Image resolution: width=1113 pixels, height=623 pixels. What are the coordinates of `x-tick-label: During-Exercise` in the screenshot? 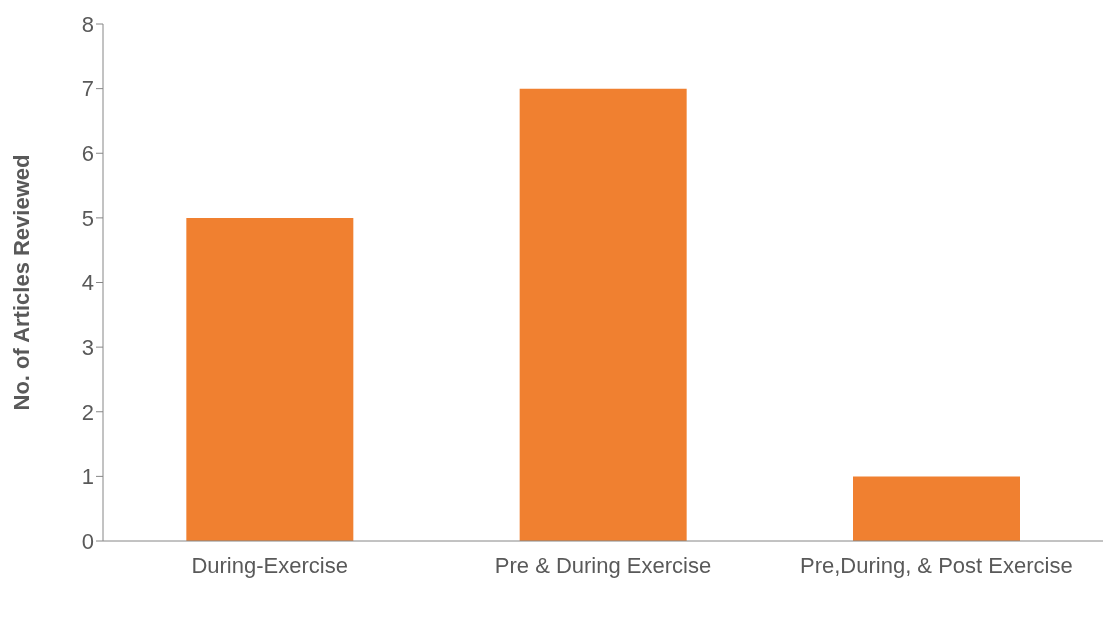 It's located at (269, 565).